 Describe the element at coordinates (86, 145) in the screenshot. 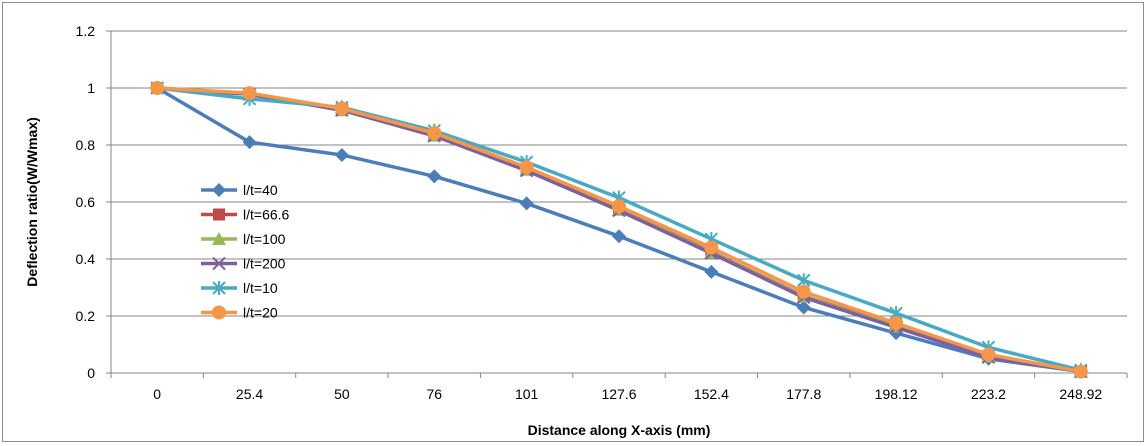

I see `y-tick-label: 0.8` at that location.